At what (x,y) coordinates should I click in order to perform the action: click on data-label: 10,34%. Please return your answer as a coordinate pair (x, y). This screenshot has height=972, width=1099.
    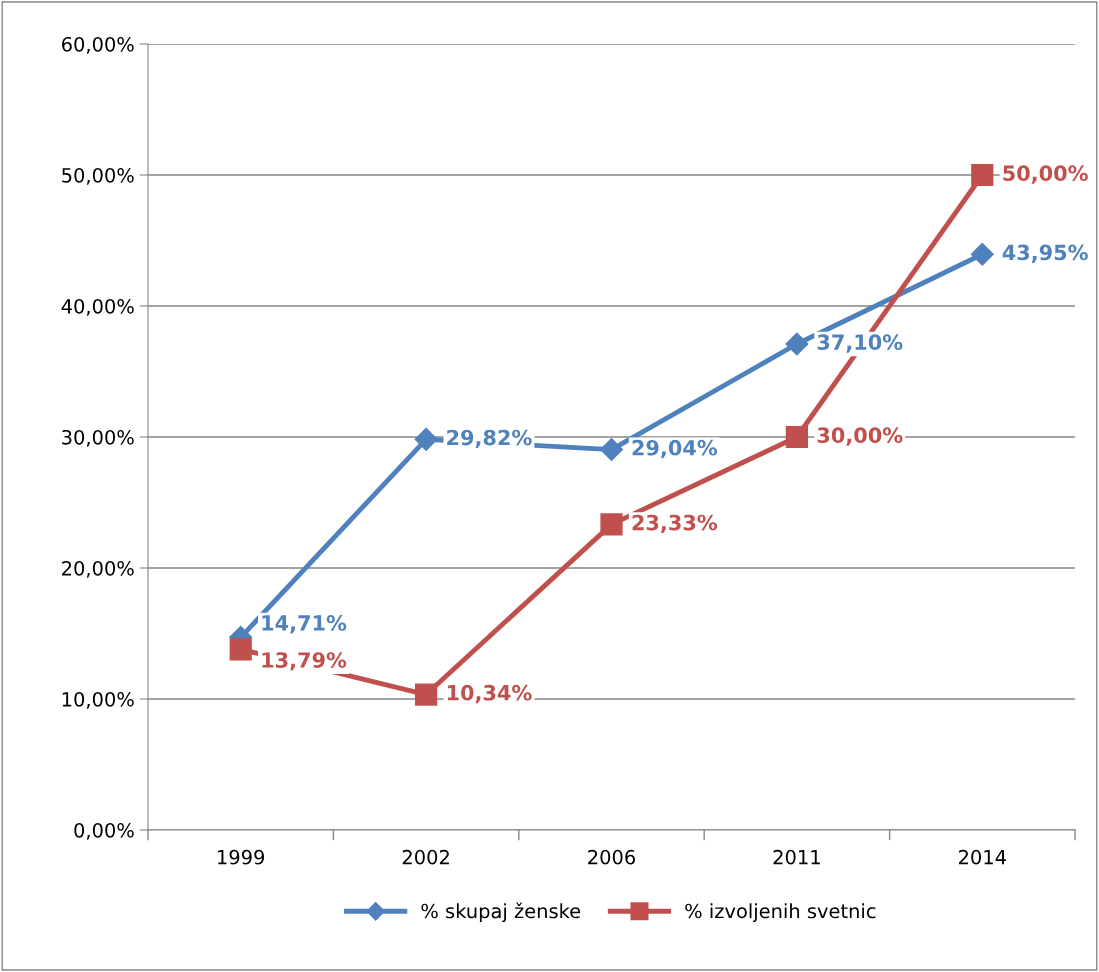
    Looking at the image, I should click on (489, 694).